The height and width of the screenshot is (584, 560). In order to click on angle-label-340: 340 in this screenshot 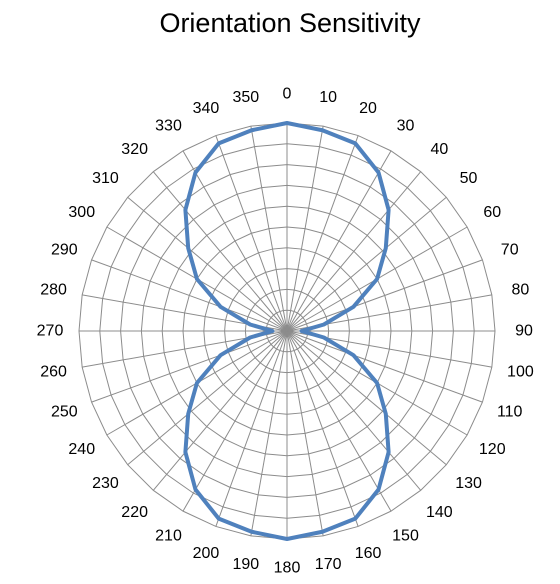, I will do `click(206, 108)`.